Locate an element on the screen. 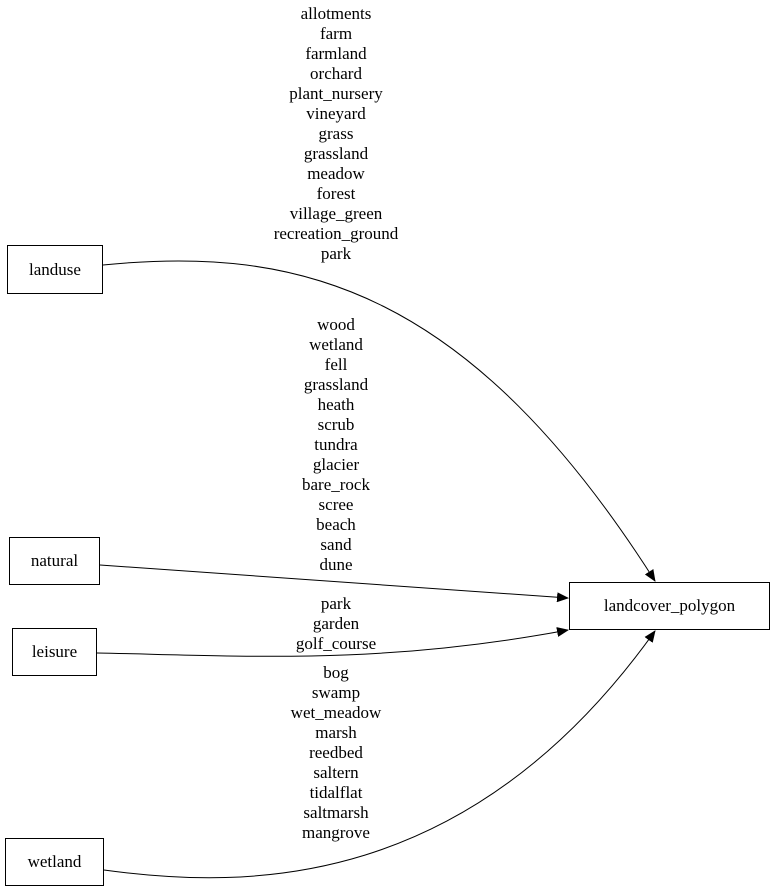  edge-label-value: mangrove is located at coordinates (336, 832).